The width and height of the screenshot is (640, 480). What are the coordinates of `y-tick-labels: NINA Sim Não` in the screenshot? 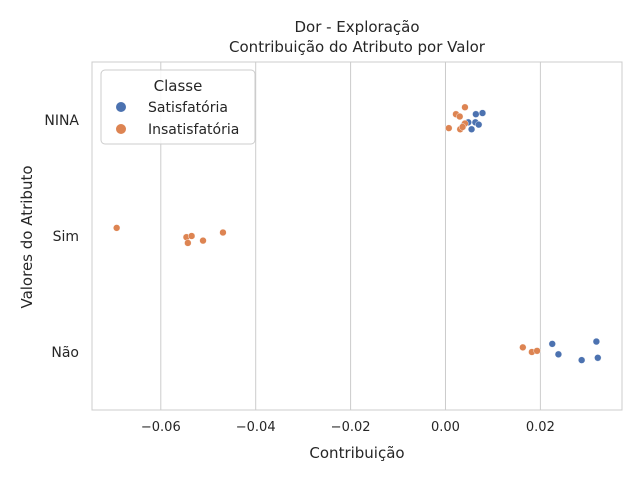 It's located at (61, 237).